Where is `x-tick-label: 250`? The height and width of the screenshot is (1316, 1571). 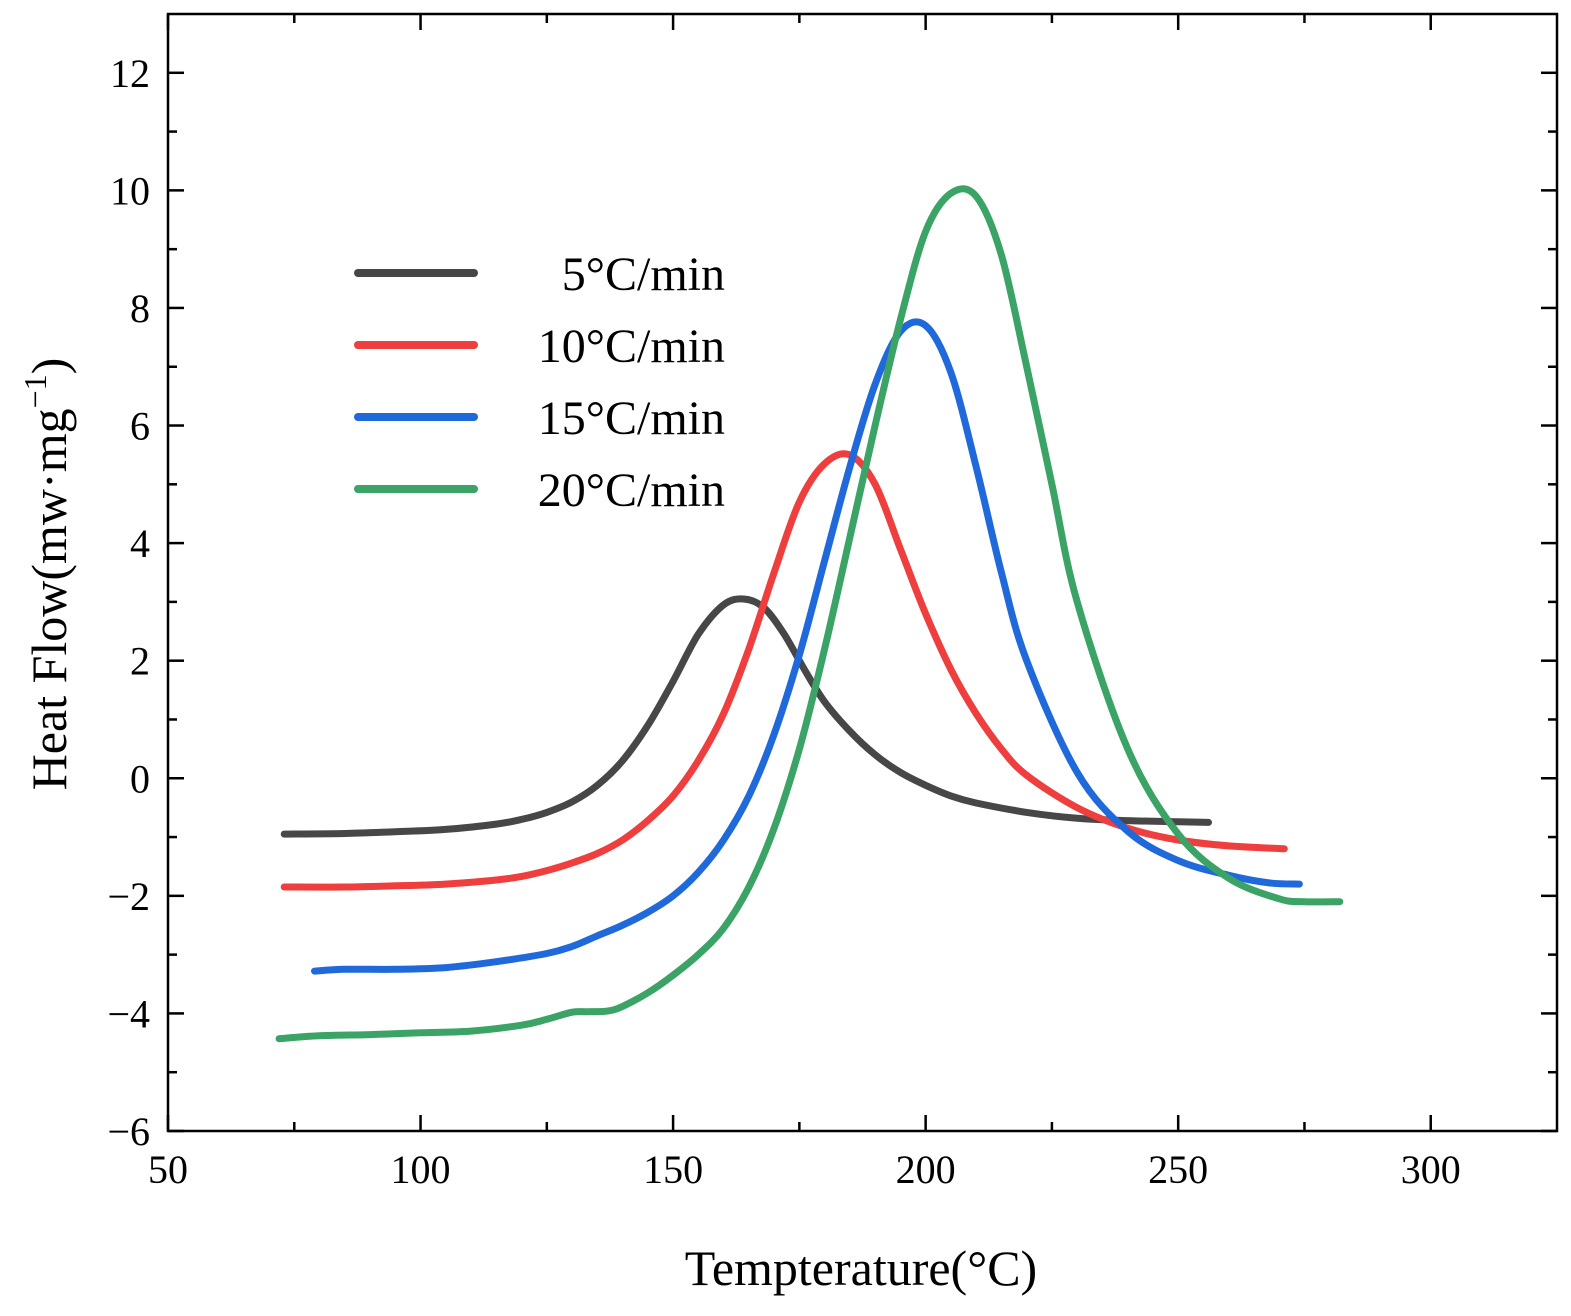 x-tick-label: 250 is located at coordinates (1178, 1169).